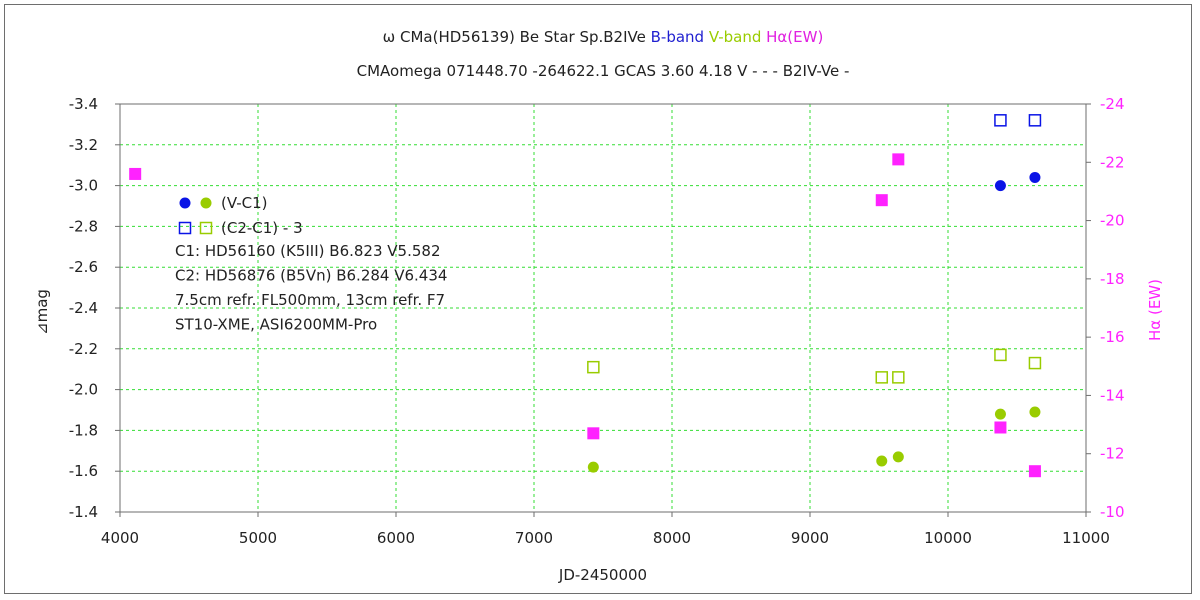  I want to click on y-tick-label: -1.4, so click(83, 512).